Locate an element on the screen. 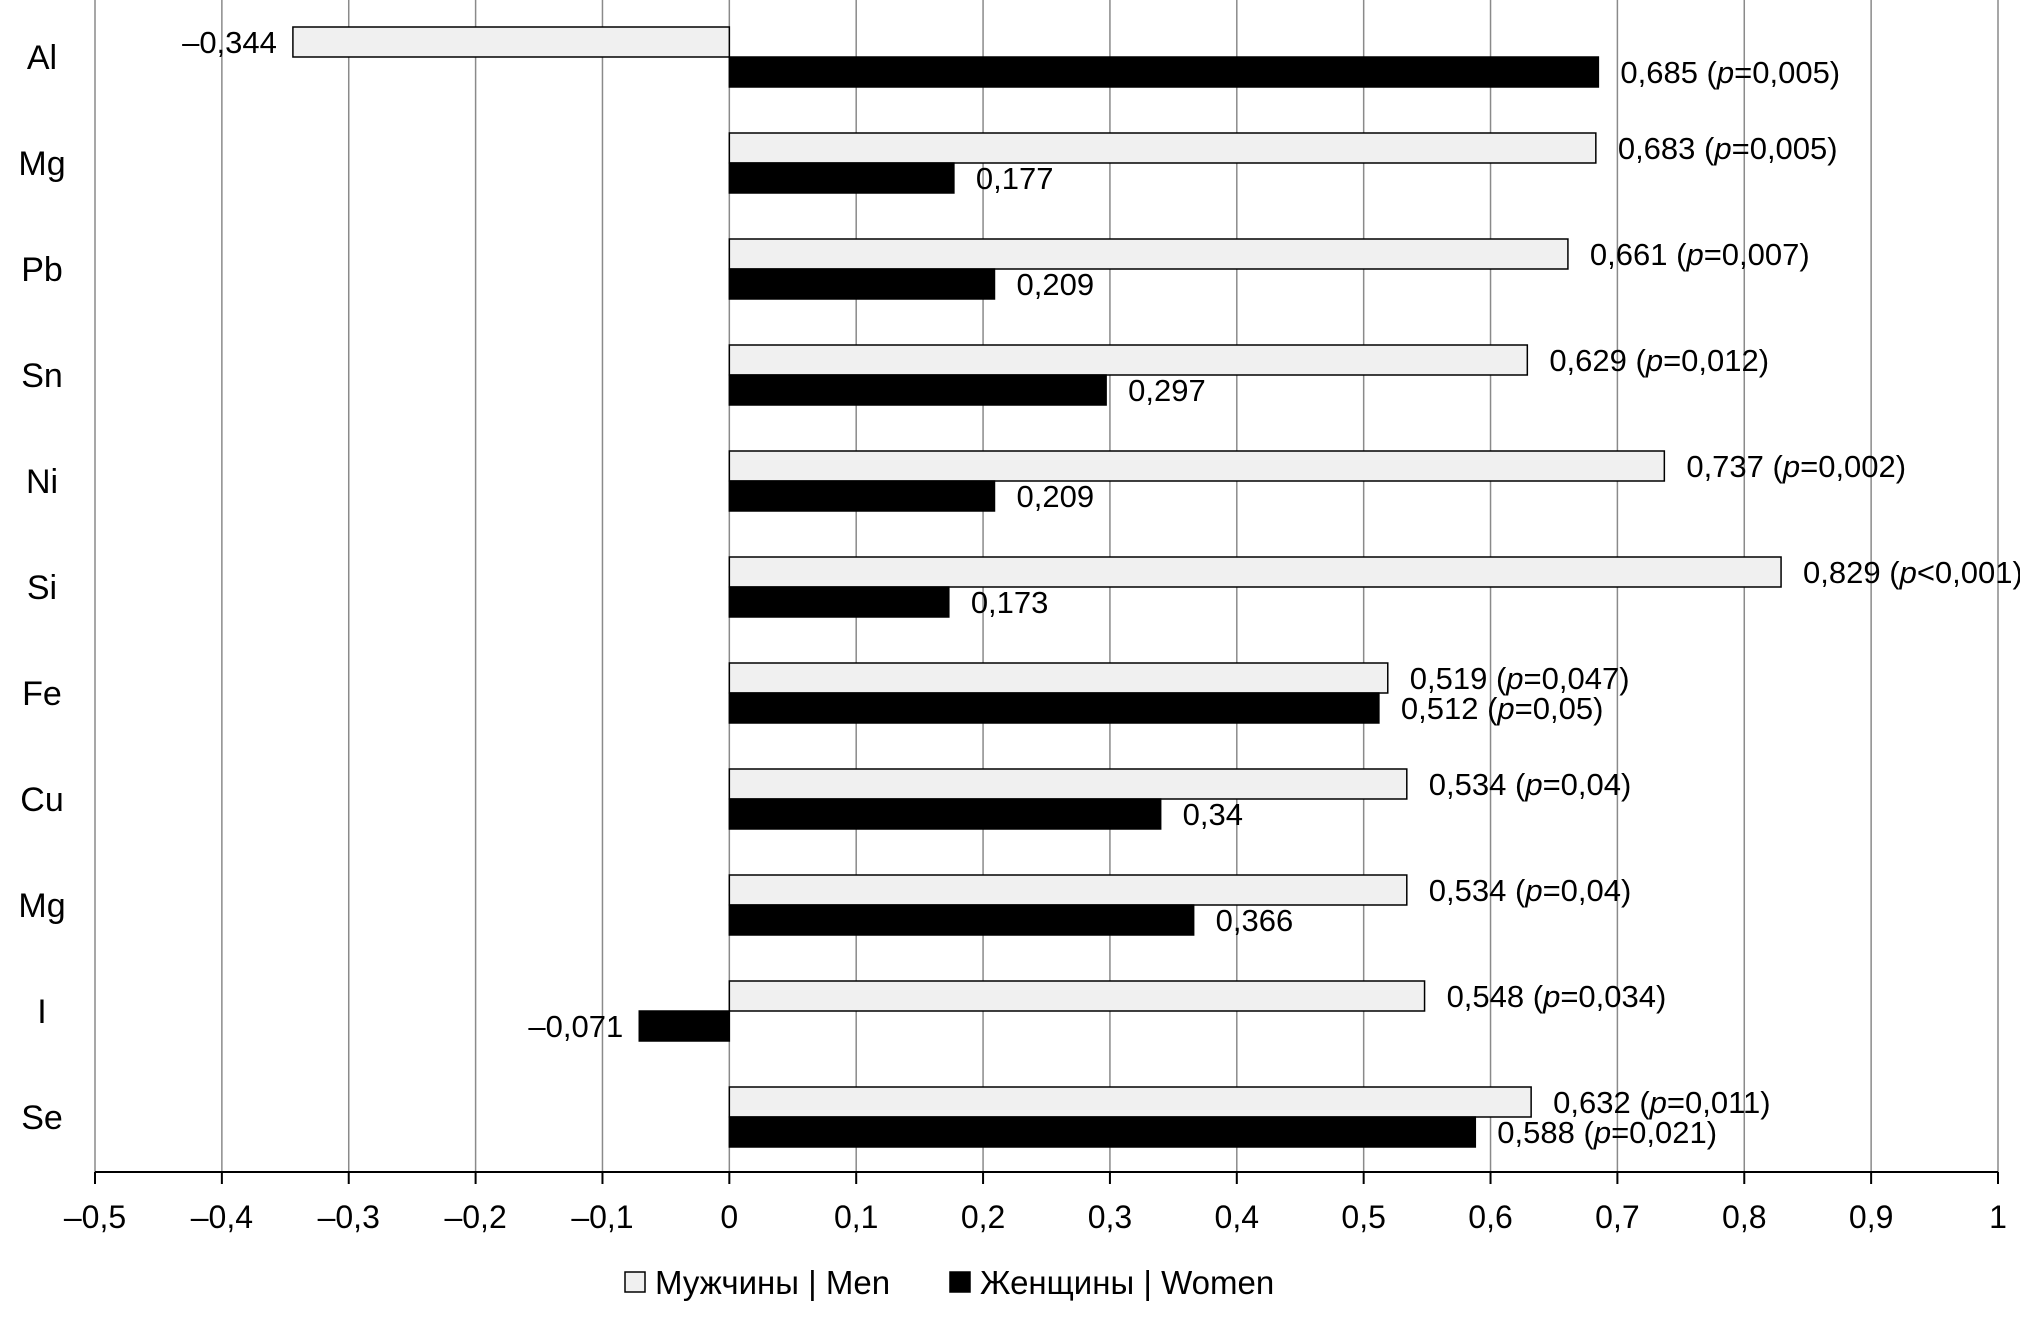 This screenshot has height=1330, width=2020. x-tick-label: 0,2 is located at coordinates (983, 1217).